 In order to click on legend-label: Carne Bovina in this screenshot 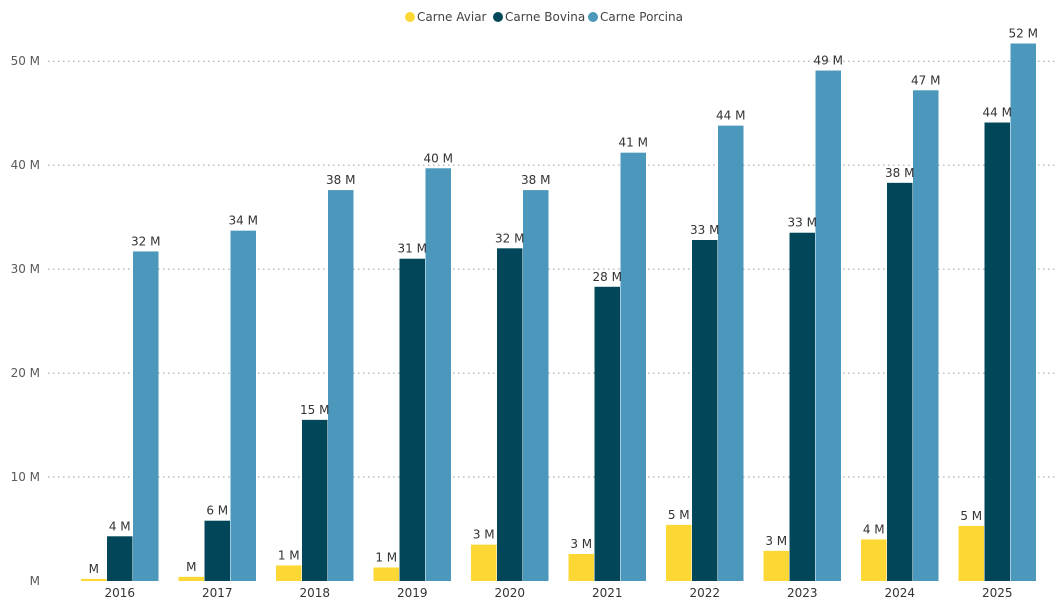, I will do `click(545, 17)`.